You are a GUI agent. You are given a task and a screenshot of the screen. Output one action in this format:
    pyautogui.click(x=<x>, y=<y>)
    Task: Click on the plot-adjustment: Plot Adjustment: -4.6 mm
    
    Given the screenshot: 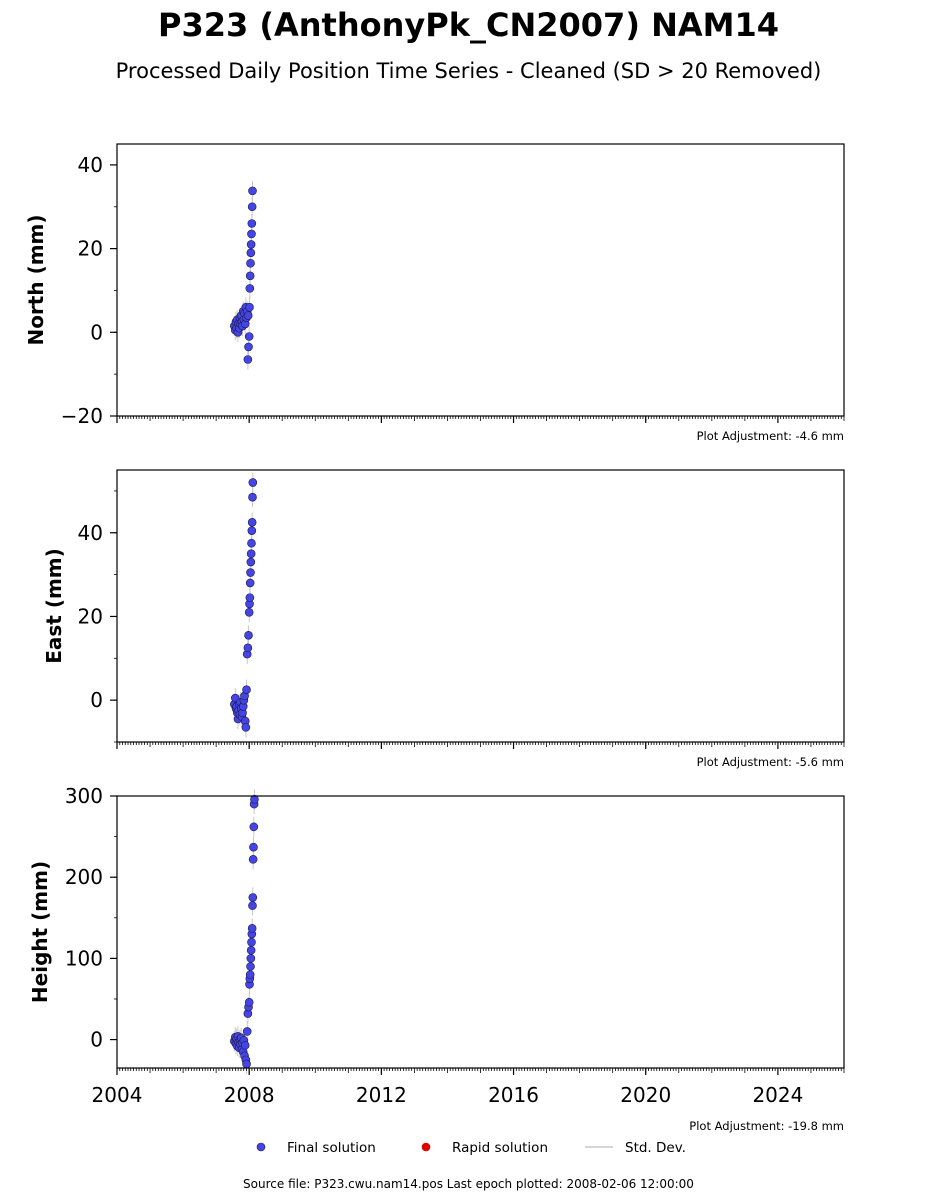 What is the action you would take?
    pyautogui.click(x=770, y=436)
    